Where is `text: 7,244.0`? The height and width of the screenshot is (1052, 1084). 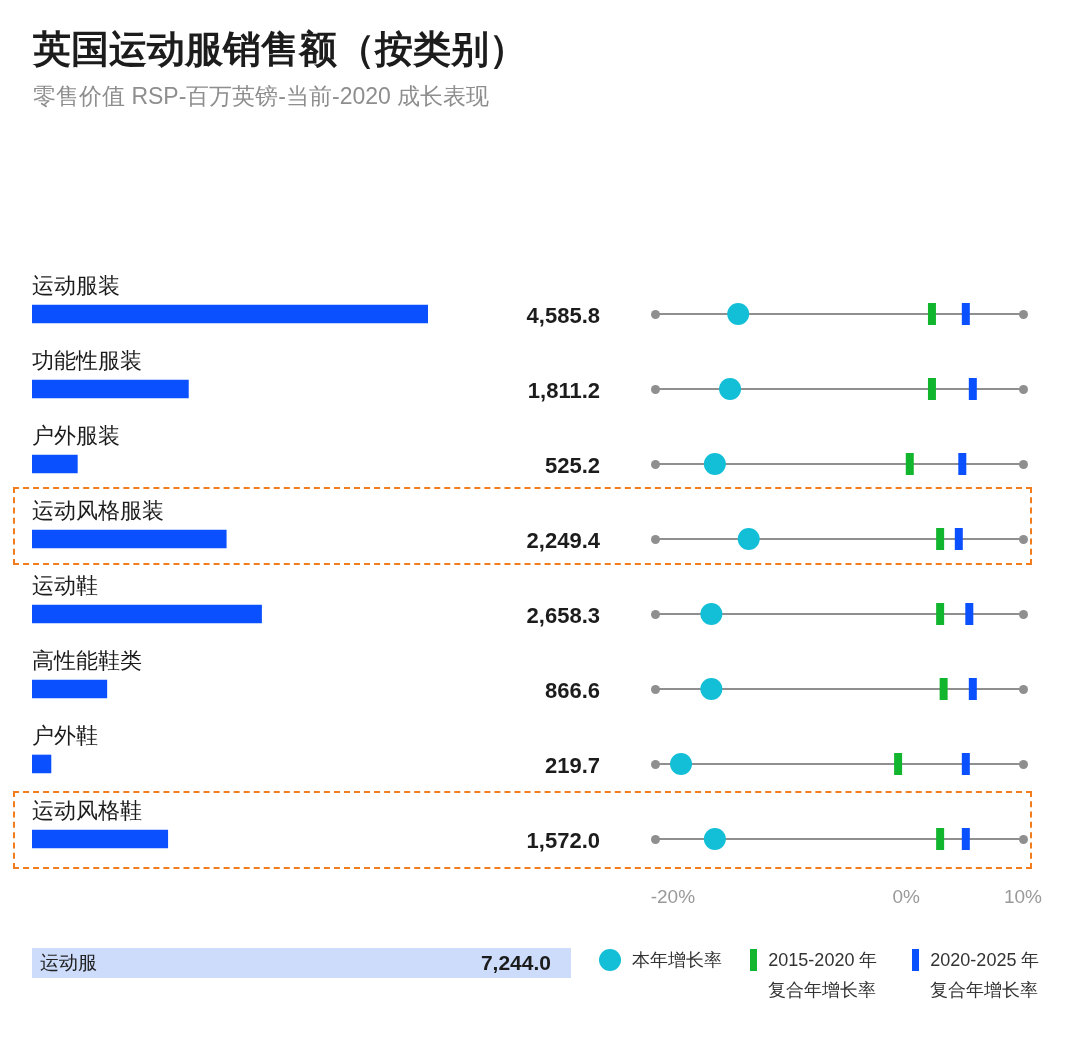 text: 7,244.0 is located at coordinates (515, 963).